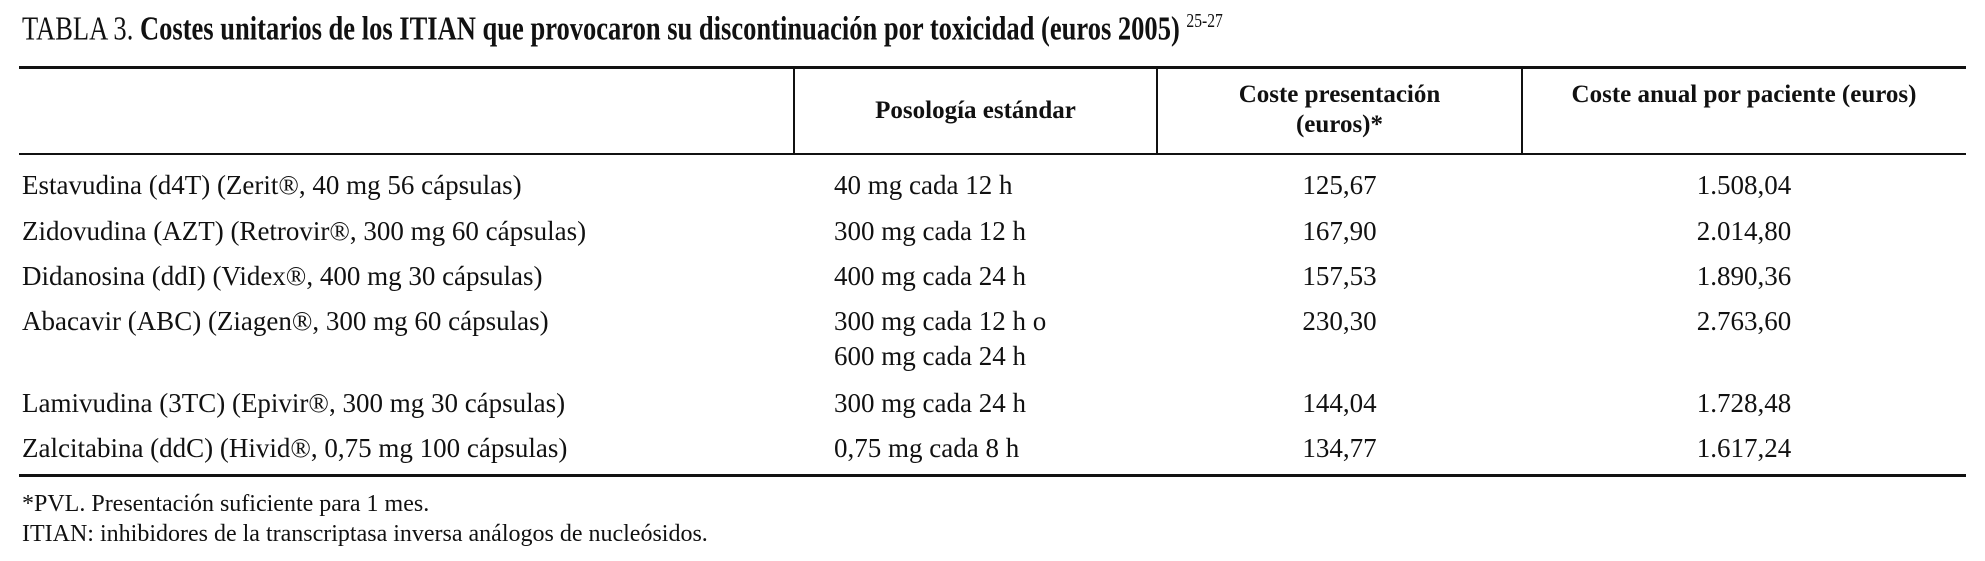 The width and height of the screenshot is (1985, 561). Describe the element at coordinates (930, 403) in the screenshot. I see `dose-cell: 300 mg cada 24 h` at that location.